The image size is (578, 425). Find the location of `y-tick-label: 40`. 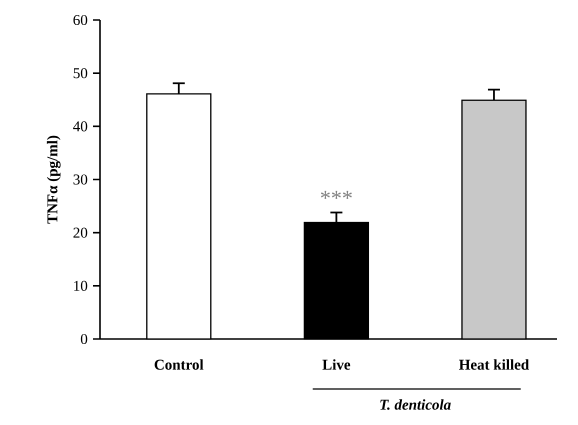

y-tick-label: 40 is located at coordinates (80, 126).